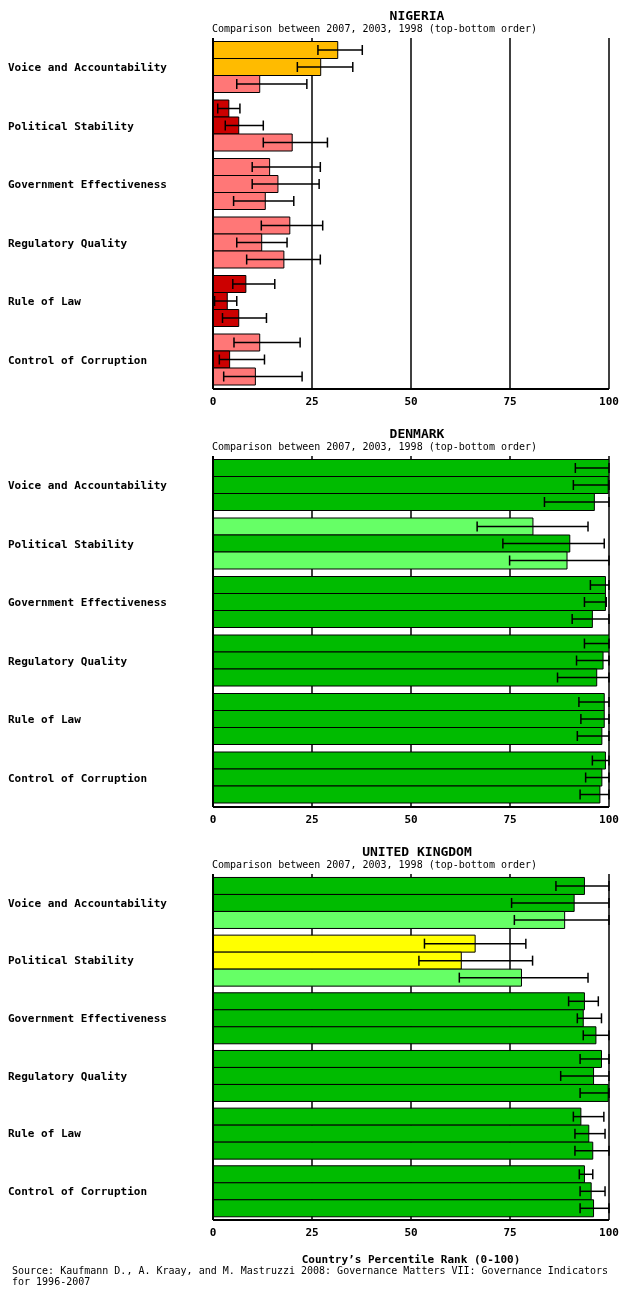 This screenshot has height=1295, width=629. Describe the element at coordinates (310, 1276) in the screenshot. I see `source-note: Source: Kaufmann D., A. Kraay, and M. Mastruzzi 2008: Governance Matters VII: Governance Indicators for 1996-2007` at that location.